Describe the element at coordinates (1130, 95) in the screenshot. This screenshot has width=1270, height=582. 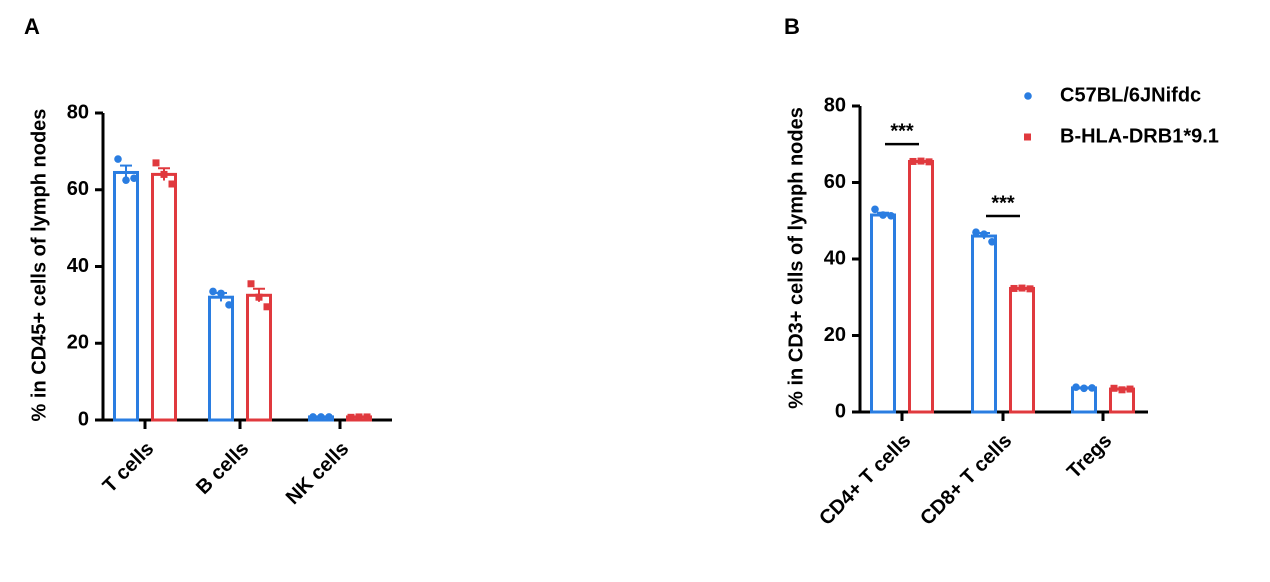
I see `legend-label: C57BL/6JNifdc` at that location.